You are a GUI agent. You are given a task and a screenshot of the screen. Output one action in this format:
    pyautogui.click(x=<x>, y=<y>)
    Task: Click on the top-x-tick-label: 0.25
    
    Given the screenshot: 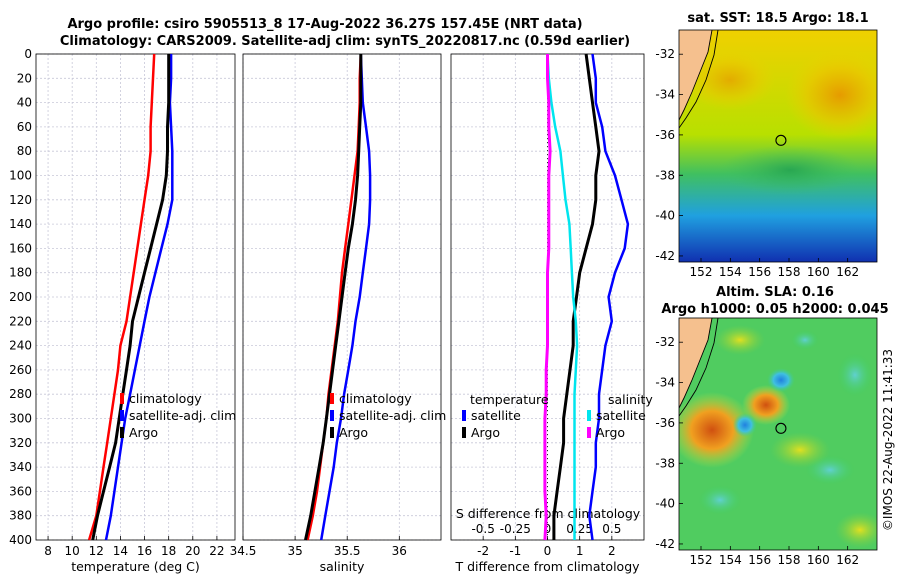 What is the action you would take?
    pyautogui.click(x=579, y=529)
    